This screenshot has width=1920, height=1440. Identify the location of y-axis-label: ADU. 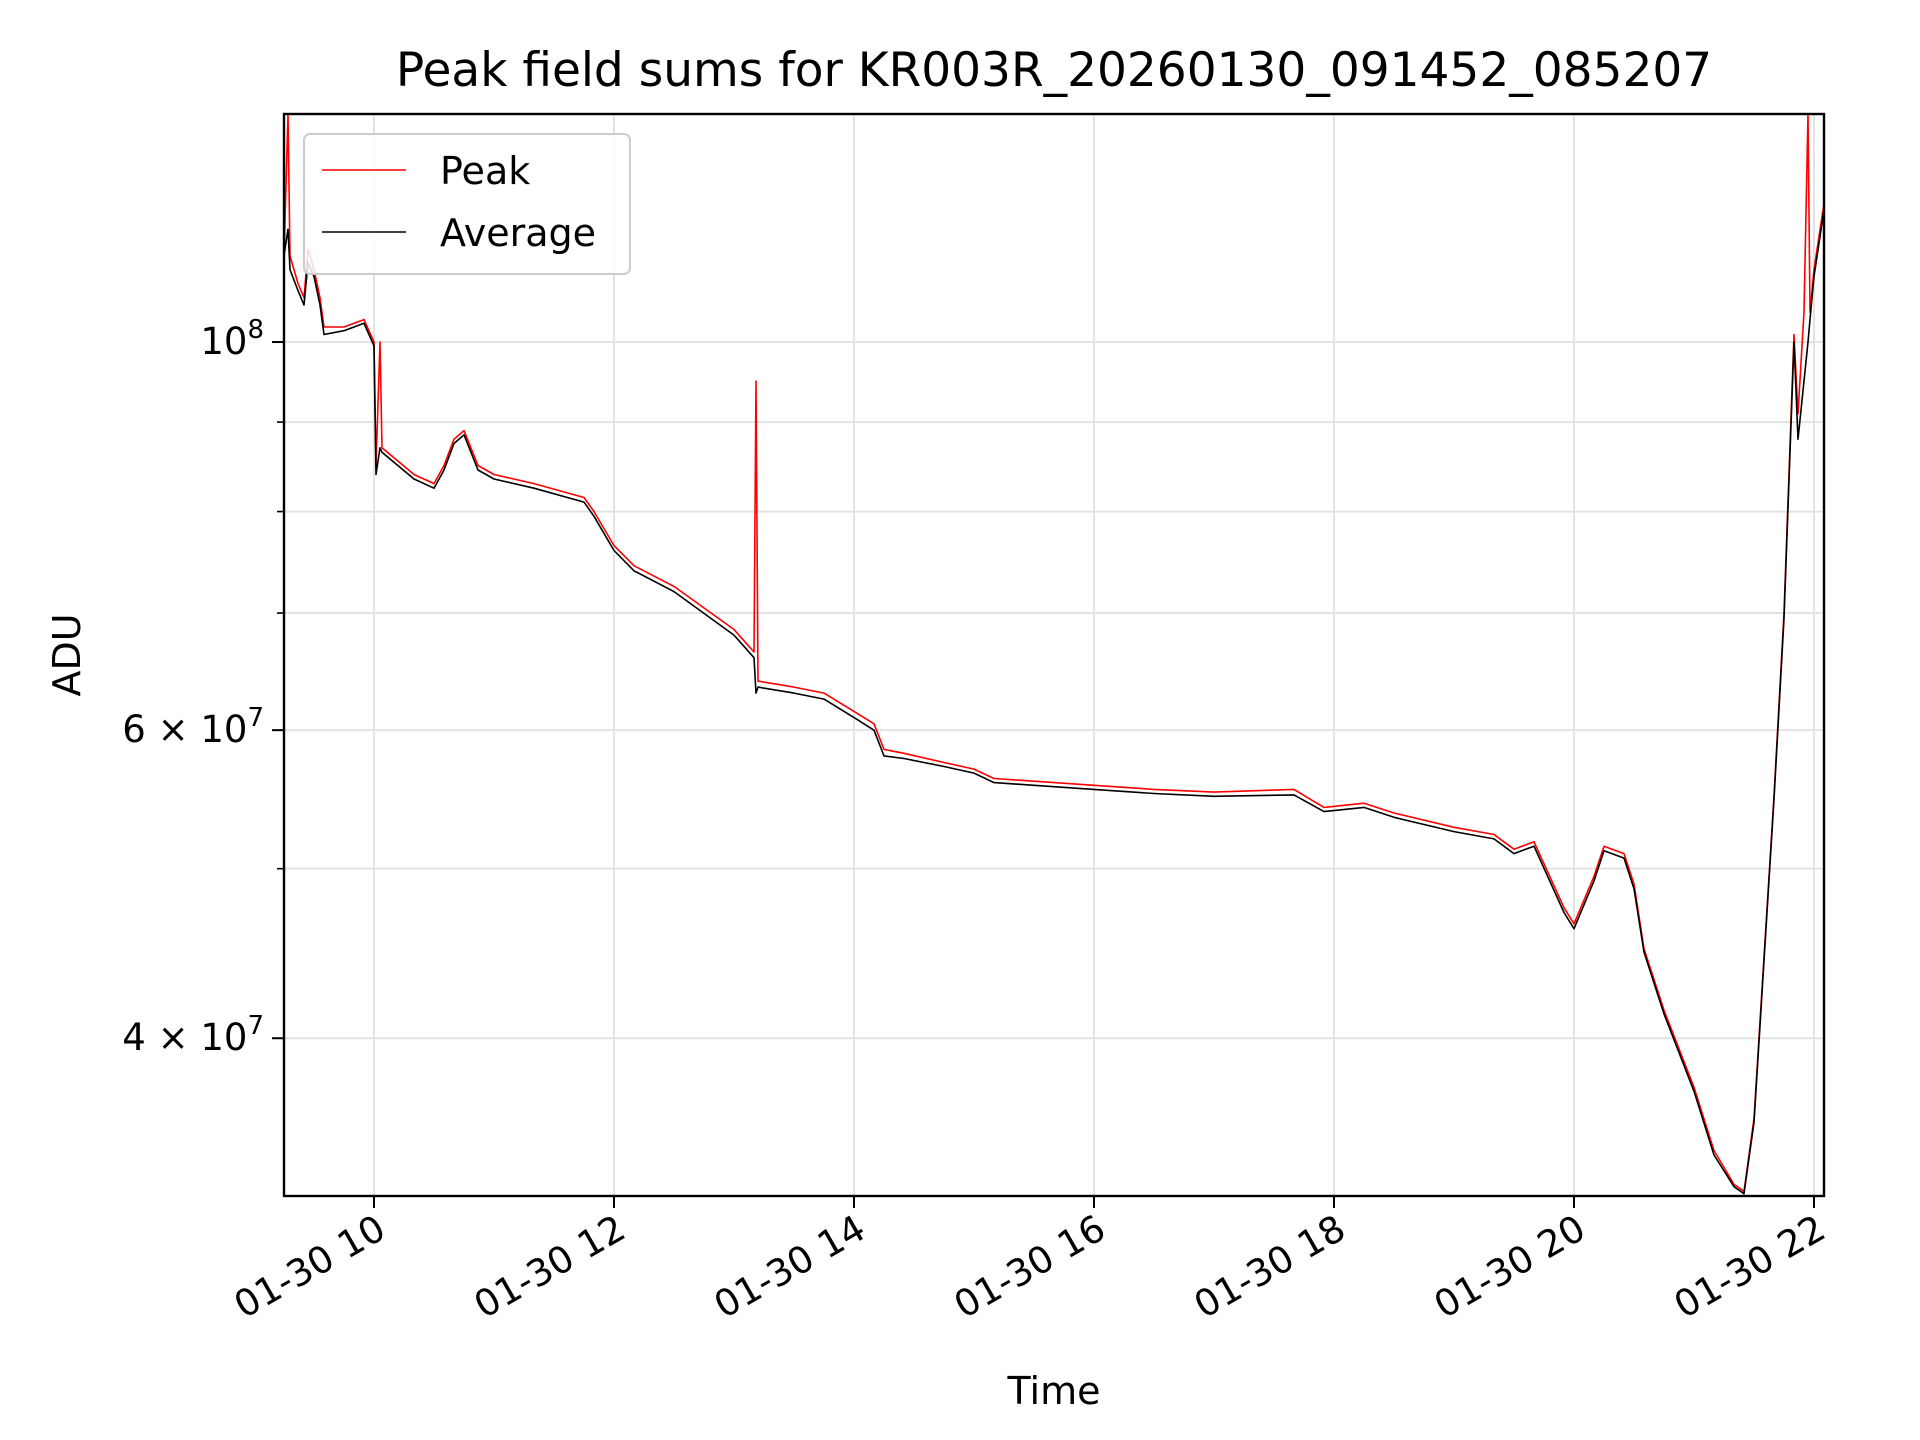
(67, 654).